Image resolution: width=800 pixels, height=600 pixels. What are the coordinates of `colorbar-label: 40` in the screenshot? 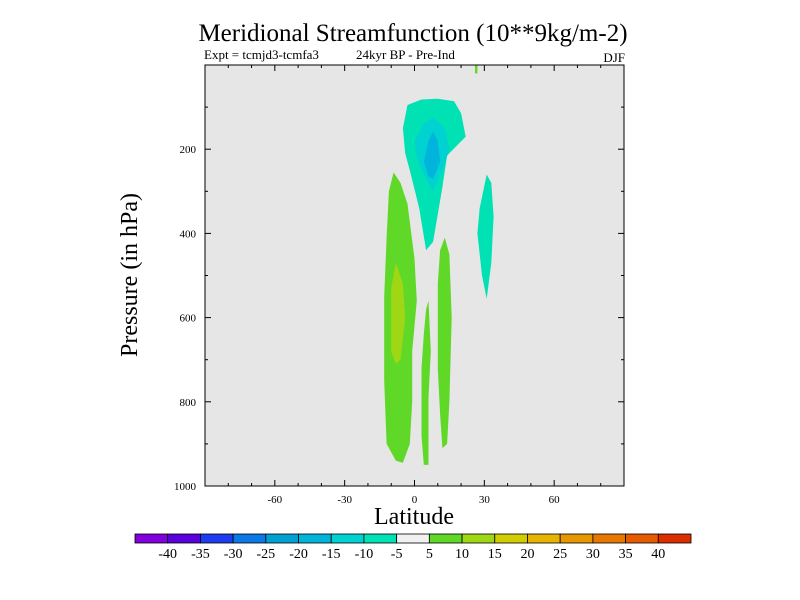 It's located at (658, 554).